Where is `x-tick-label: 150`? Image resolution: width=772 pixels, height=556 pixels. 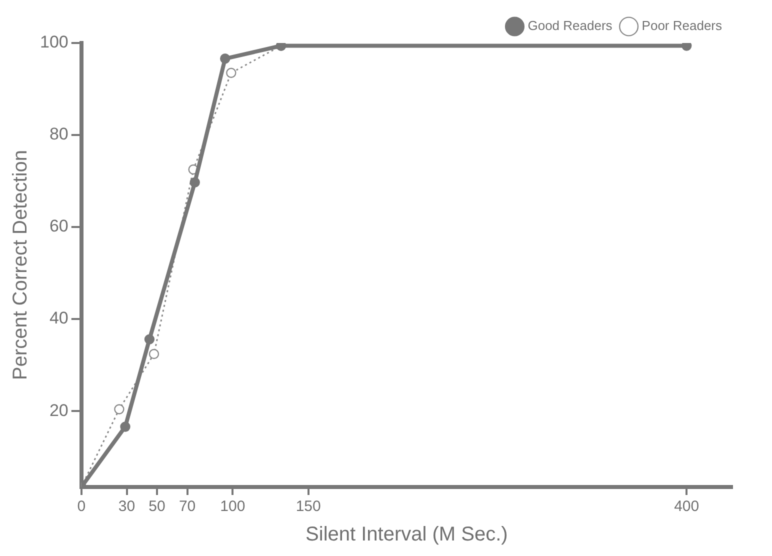 x-tick-label: 150 is located at coordinates (308, 507).